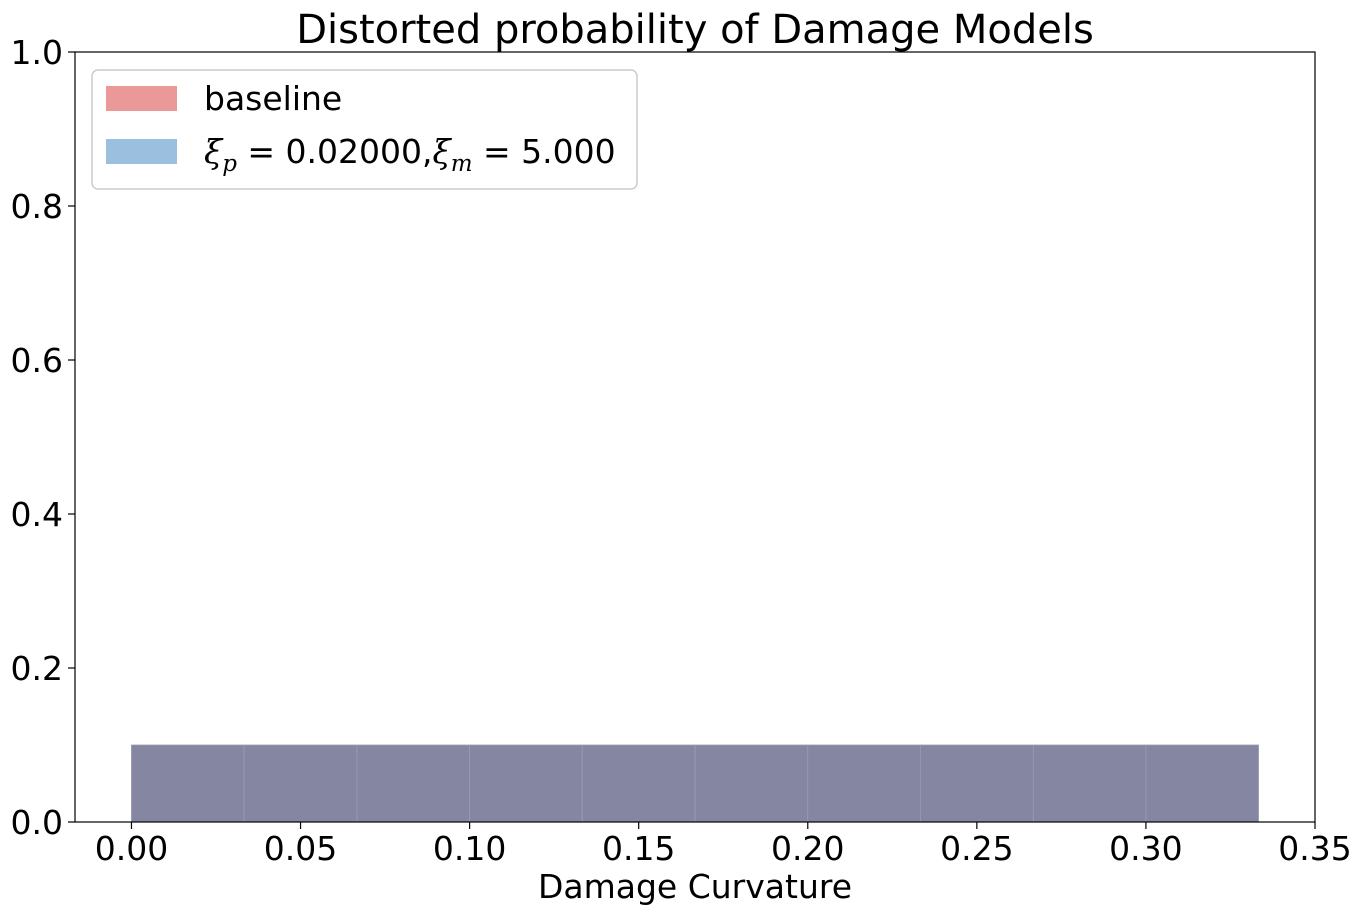  What do you see at coordinates (638, 848) in the screenshot?
I see `x-tick-label: 0.15` at bounding box center [638, 848].